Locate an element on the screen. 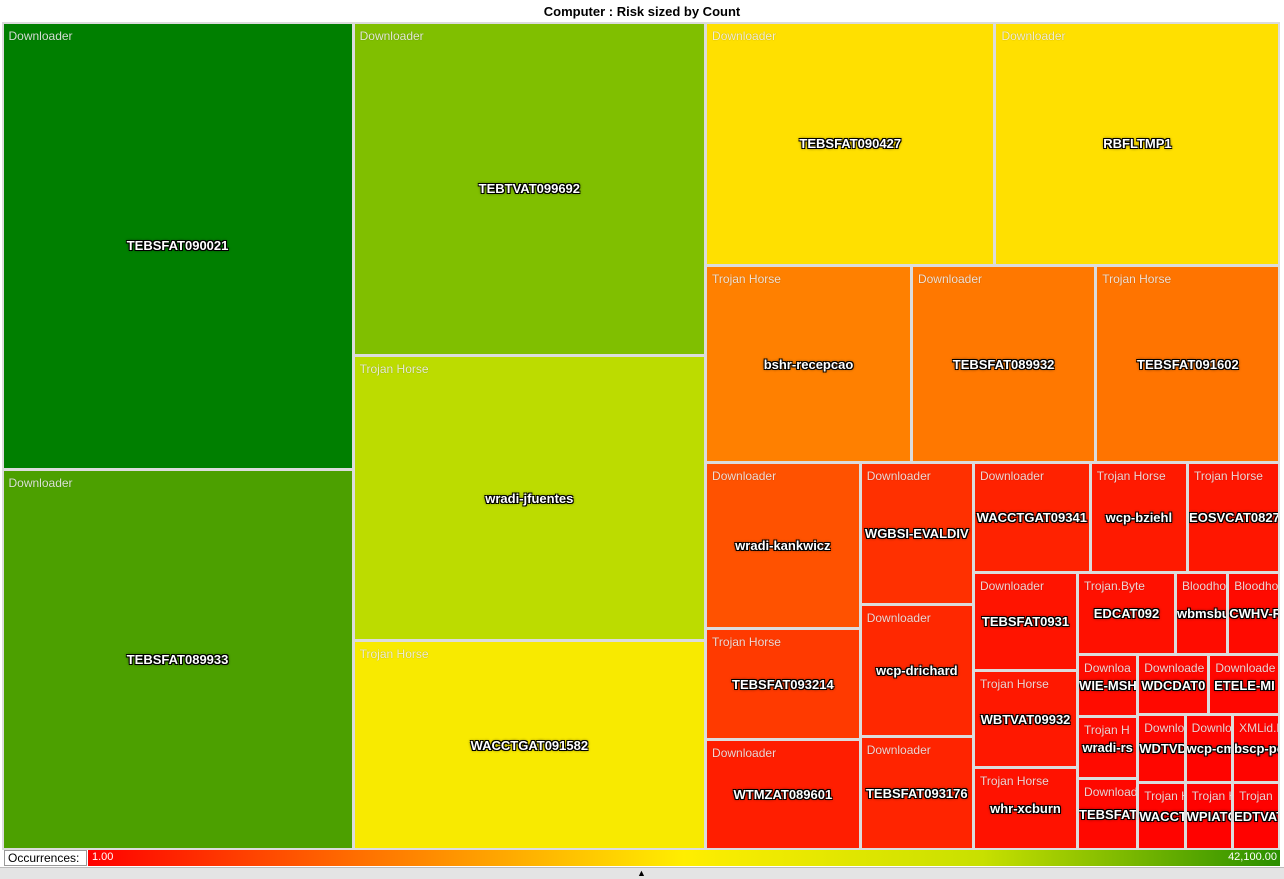  cell-label: WDCDAT0 is located at coordinates (1173, 686).